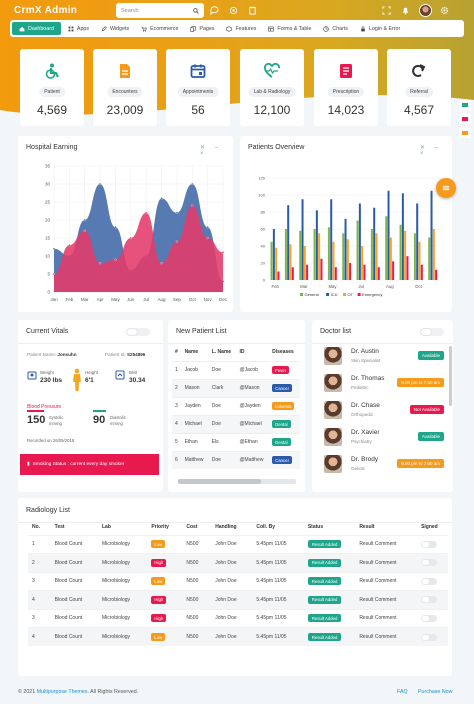 The image size is (474, 704). What do you see at coordinates (236, 441) in the screenshot?
I see `table-row: 5 Ethan Els @Ethan Dental` at bounding box center [236, 441].